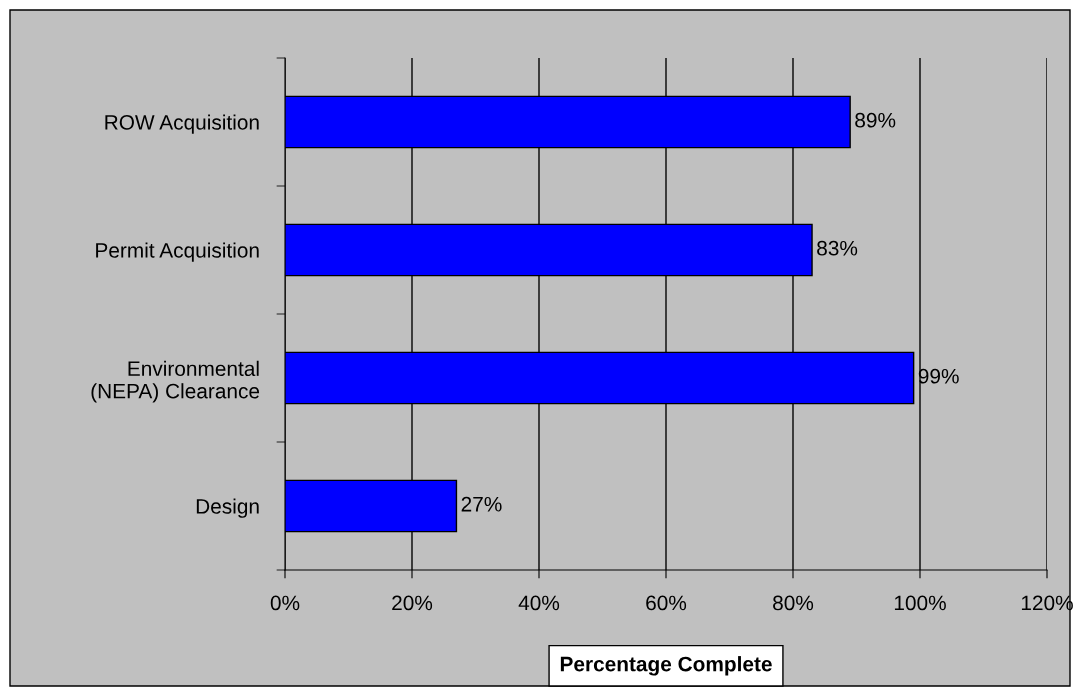  Describe the element at coordinates (481, 504) in the screenshot. I see `data-label: 27%` at that location.